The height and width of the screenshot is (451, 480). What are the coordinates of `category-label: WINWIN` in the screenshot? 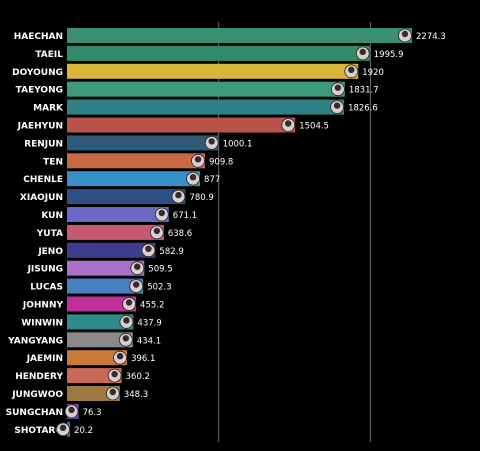 It's located at (42, 323).